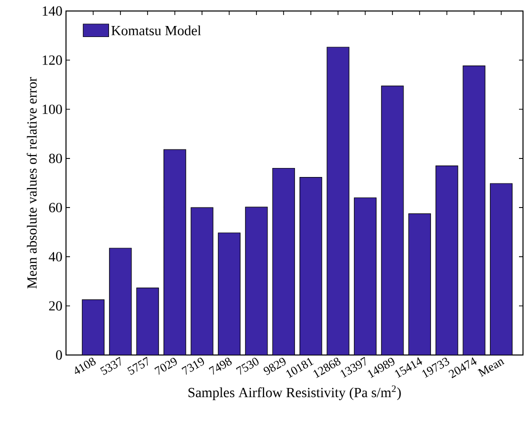 The width and height of the screenshot is (529, 434). I want to click on y-tick-label: 60, so click(55, 207).